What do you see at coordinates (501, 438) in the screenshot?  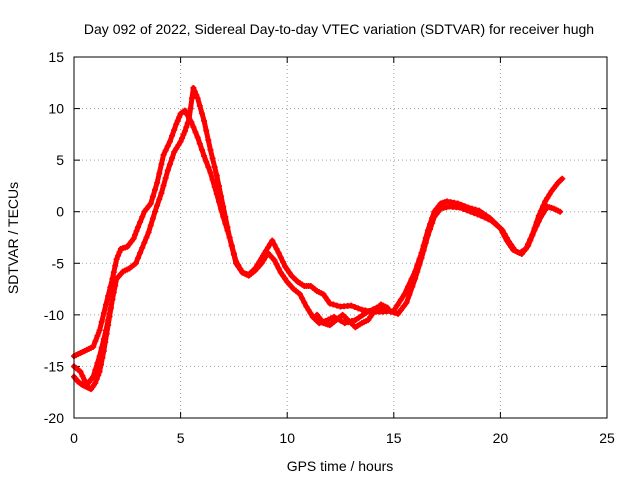 I see `x-tick-label: 20` at bounding box center [501, 438].